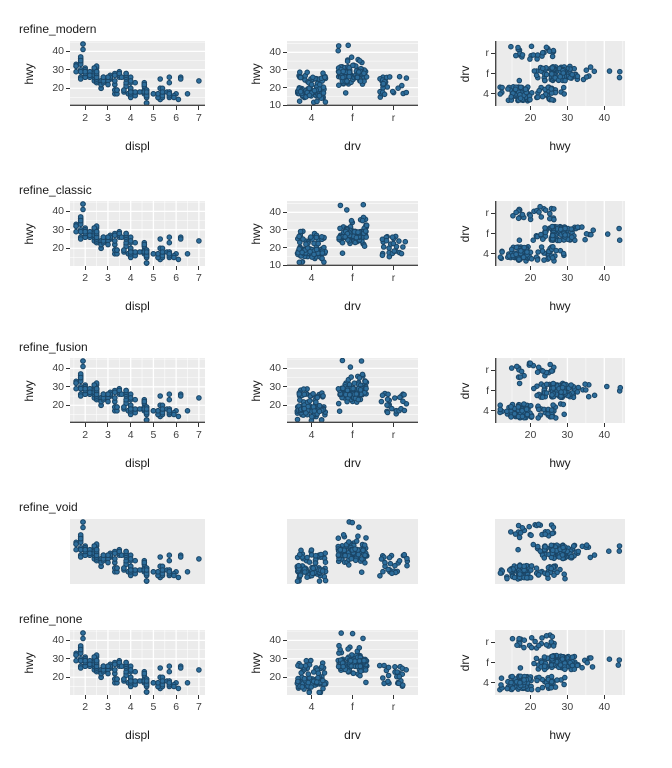 The image size is (672, 768). What do you see at coordinates (560, 463) in the screenshot?
I see `x-axis-title: hwy` at bounding box center [560, 463].